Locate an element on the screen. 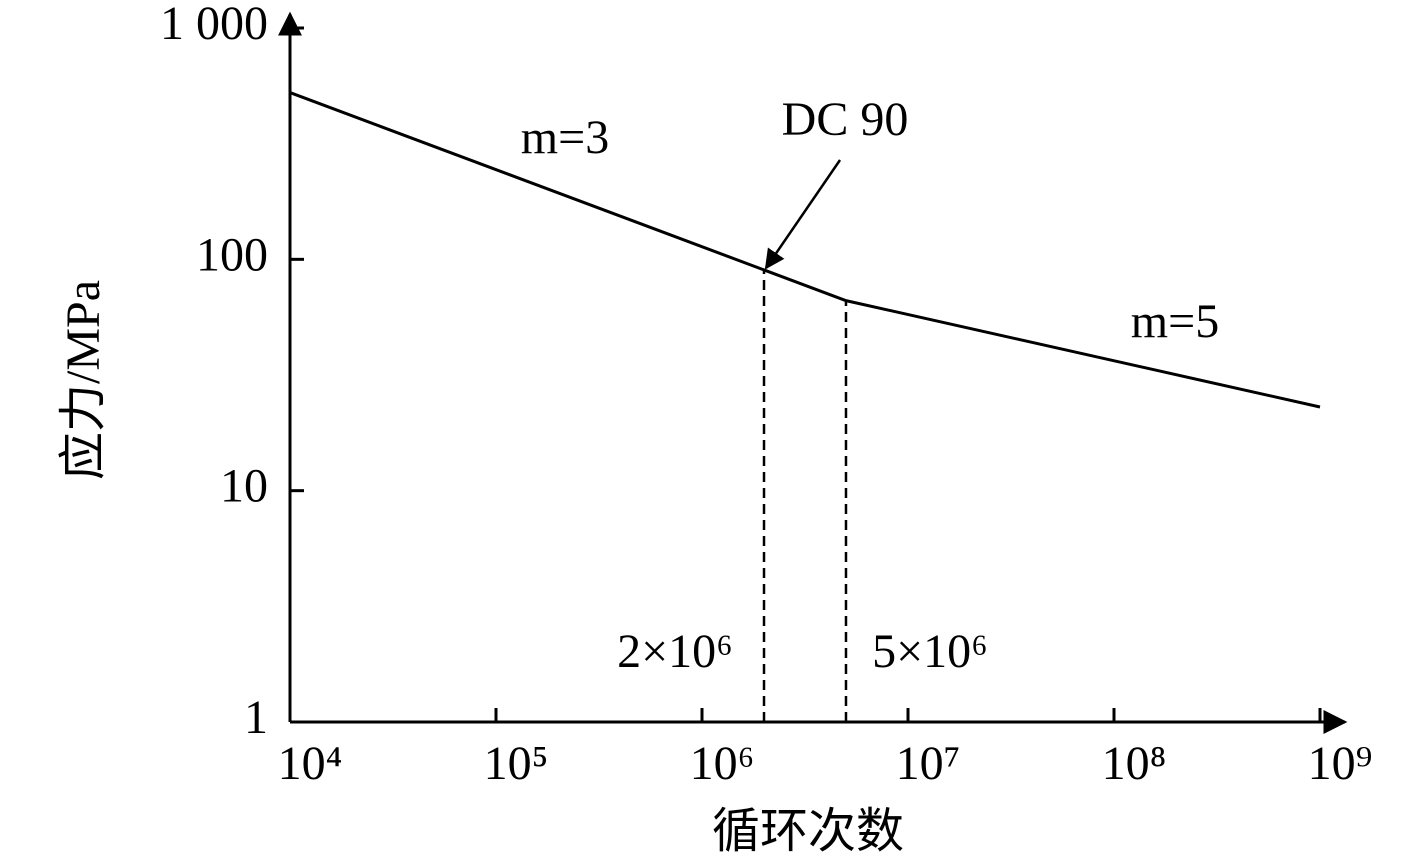 The image size is (1417, 866). knee-1-label: 2×10⁶ is located at coordinates (675, 651).